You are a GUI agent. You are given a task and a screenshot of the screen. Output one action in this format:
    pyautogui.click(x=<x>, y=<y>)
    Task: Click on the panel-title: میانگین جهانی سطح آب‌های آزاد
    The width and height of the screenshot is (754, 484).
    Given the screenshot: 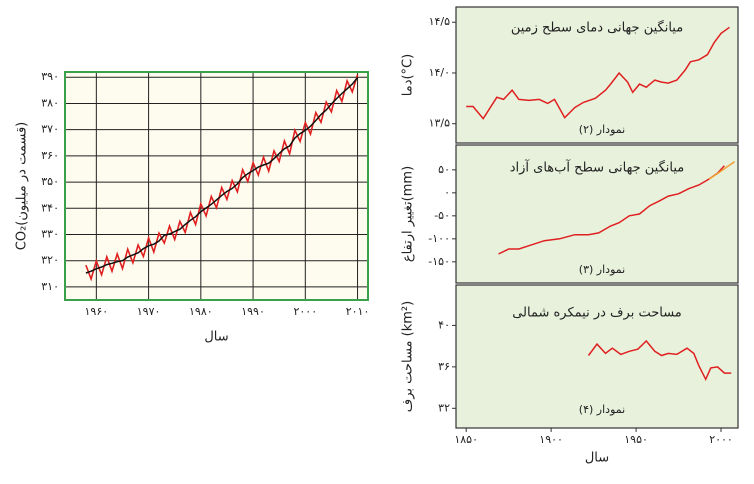 What is the action you would take?
    pyautogui.click(x=597, y=167)
    